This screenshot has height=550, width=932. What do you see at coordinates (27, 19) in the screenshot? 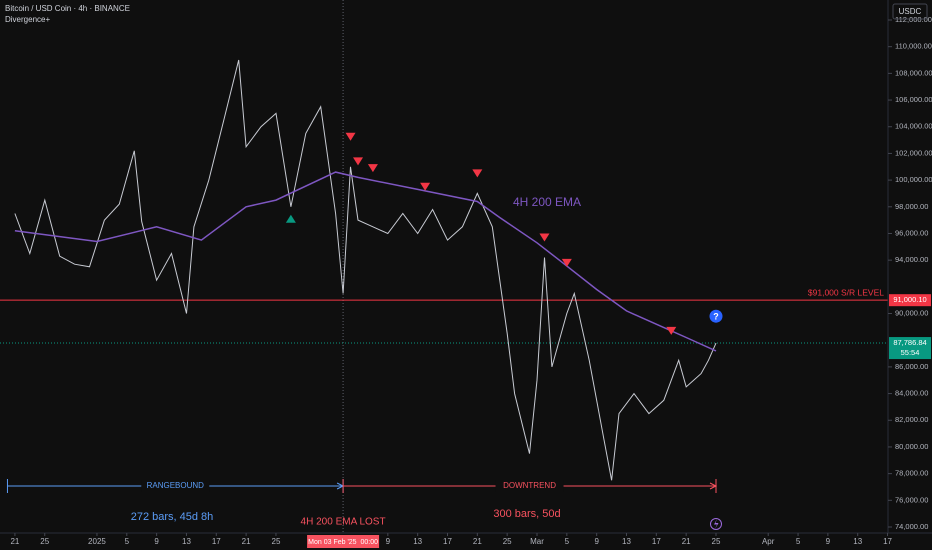
I see `indicator-name: Divergence+` at bounding box center [27, 19].